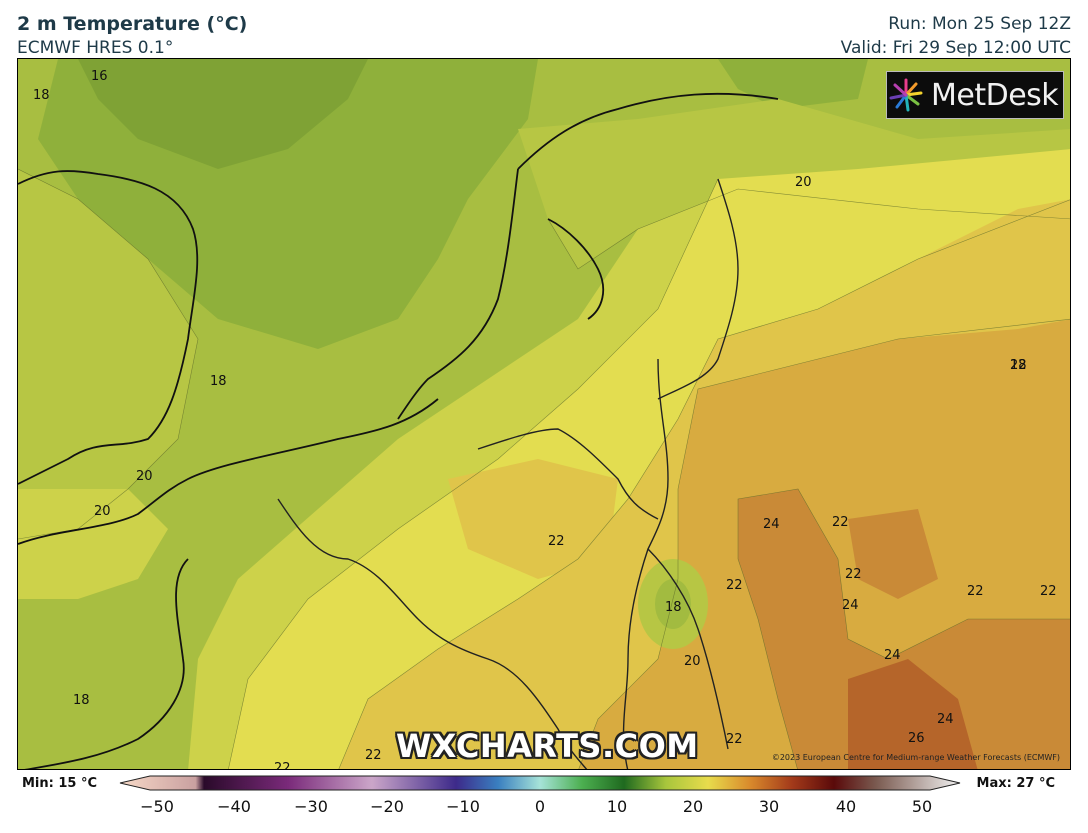 The width and height of the screenshot is (1088, 833). Describe the element at coordinates (979, 24) in the screenshot. I see `run-time: Run: Mon 25 Sep 12Z` at that location.